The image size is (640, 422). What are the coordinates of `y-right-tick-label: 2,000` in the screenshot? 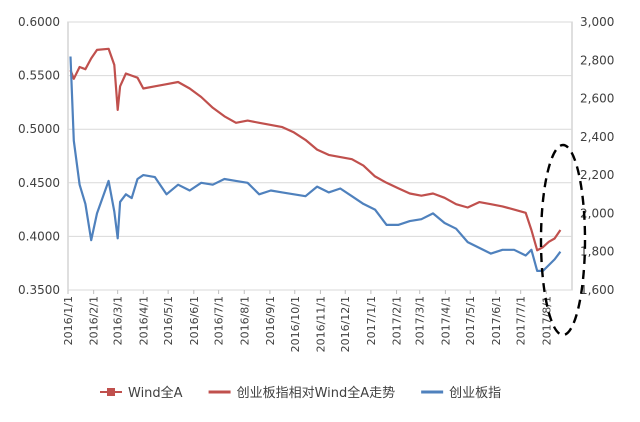 It's located at (597, 213).